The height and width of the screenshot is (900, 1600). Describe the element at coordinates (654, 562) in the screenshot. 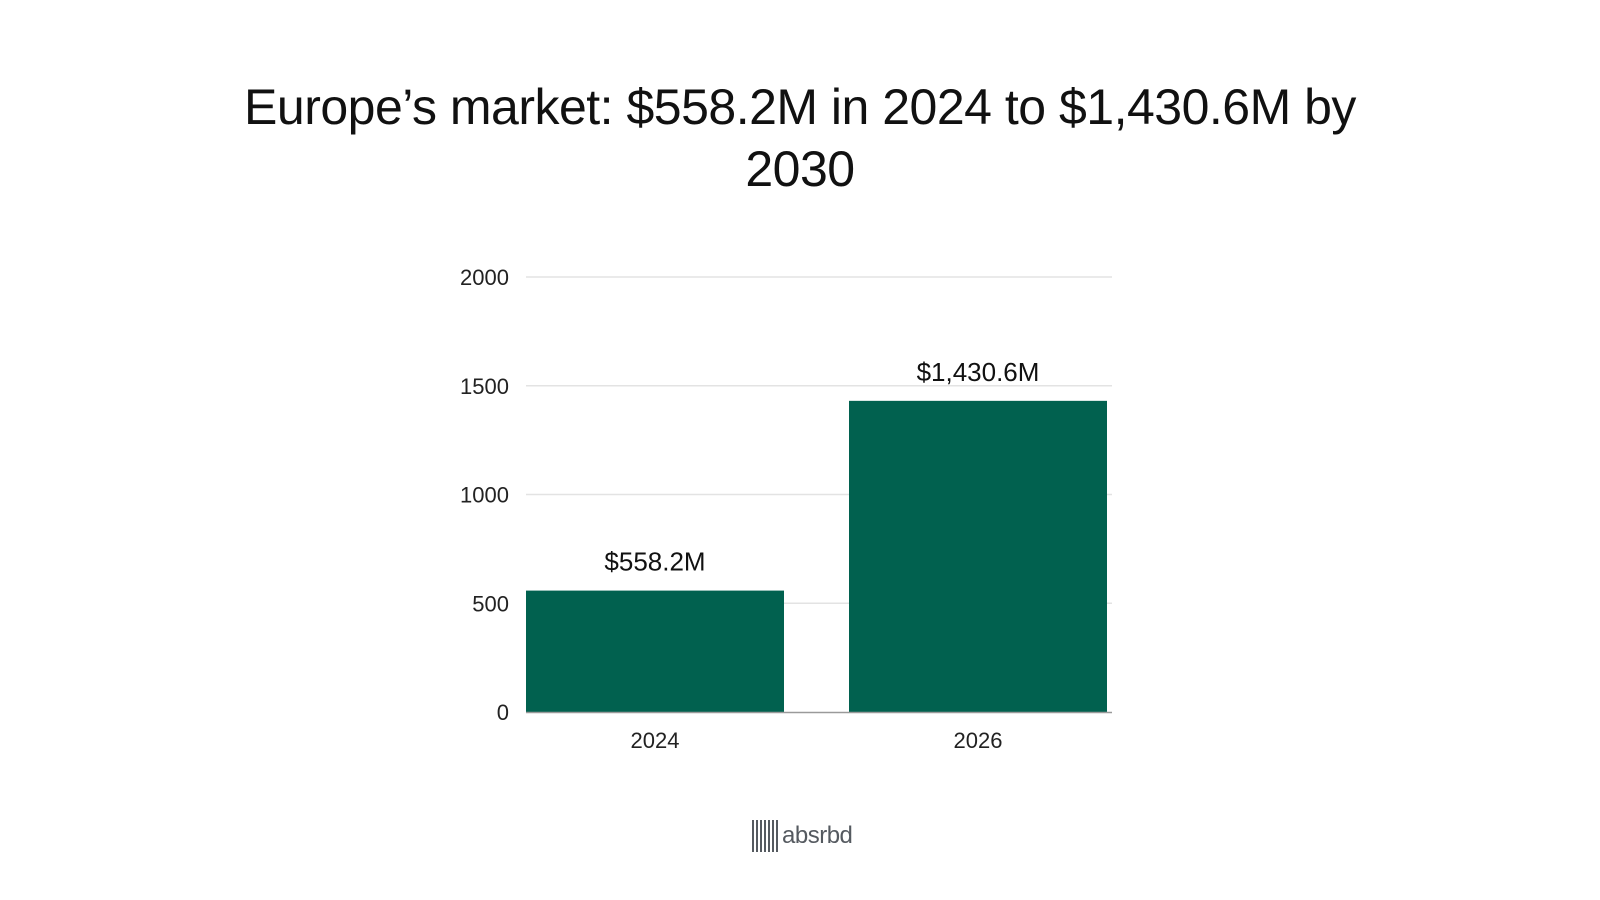

I see `data-label: $558.2M` at that location.